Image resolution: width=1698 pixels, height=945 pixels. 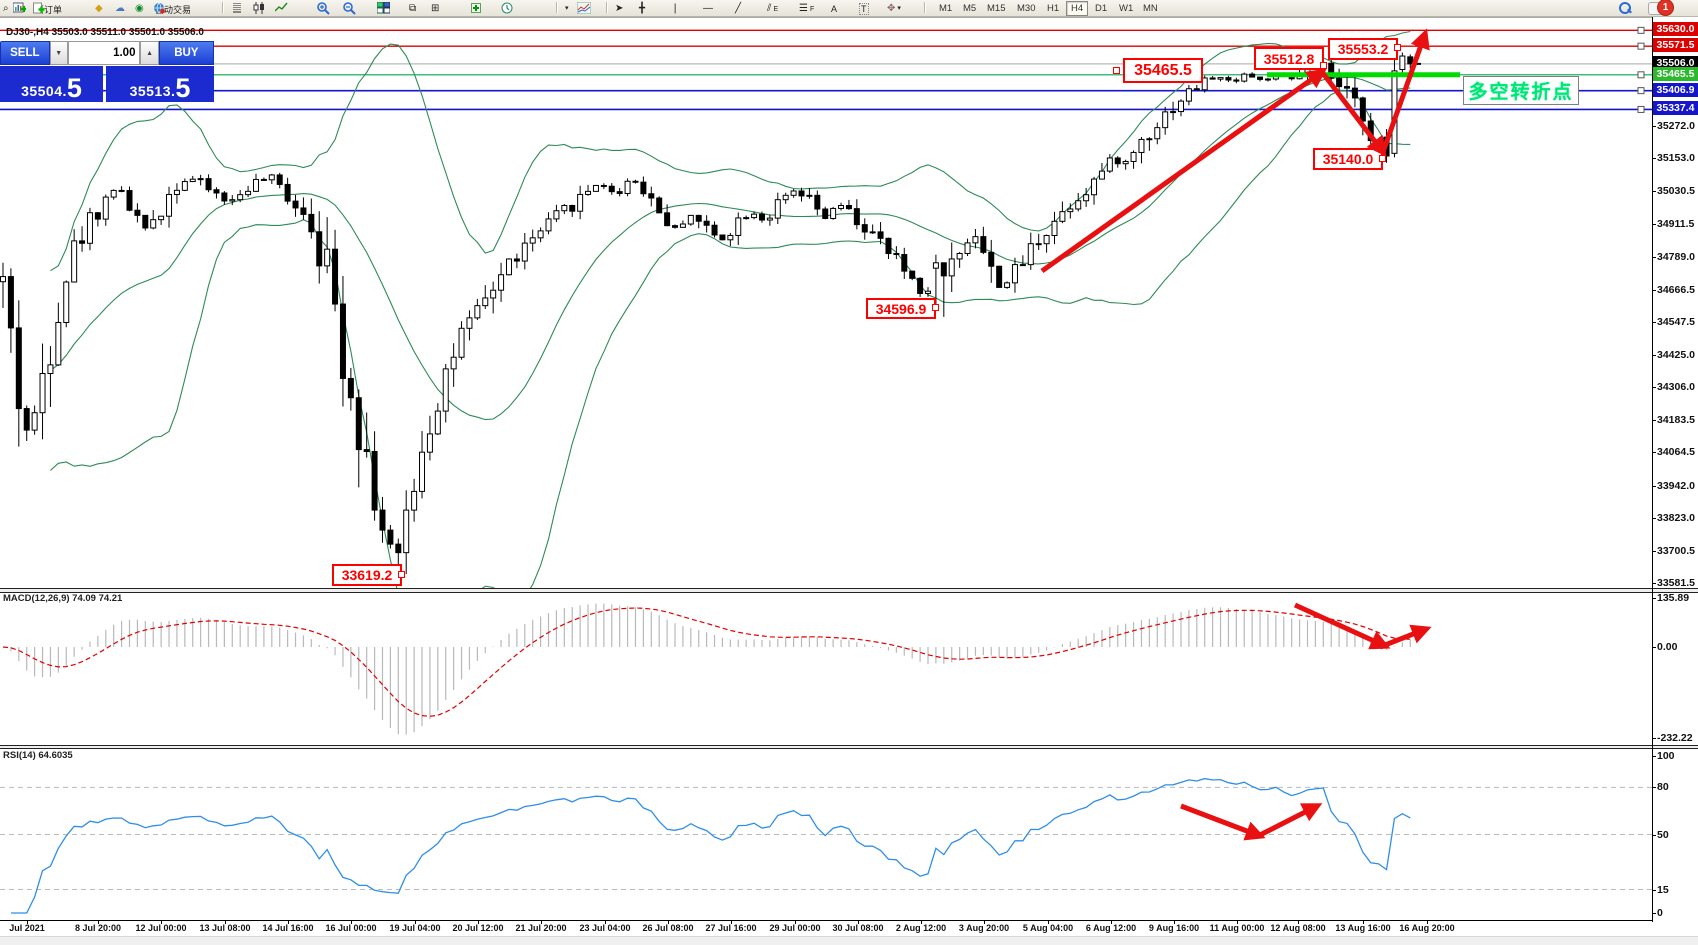 I want to click on price-tick-label: 35030.5, so click(x=1676, y=191).